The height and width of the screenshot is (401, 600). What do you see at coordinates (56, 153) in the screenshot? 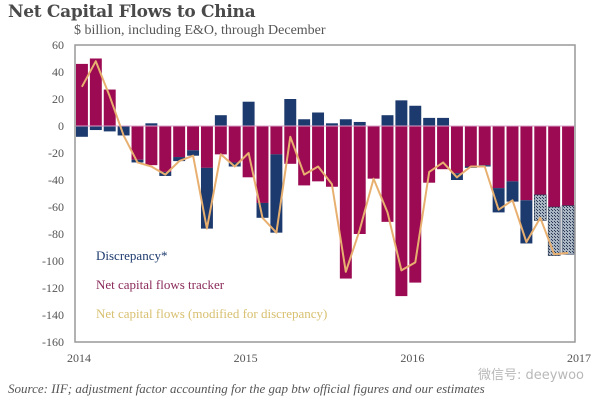
I see `y-tick-label: -20` at bounding box center [56, 153].